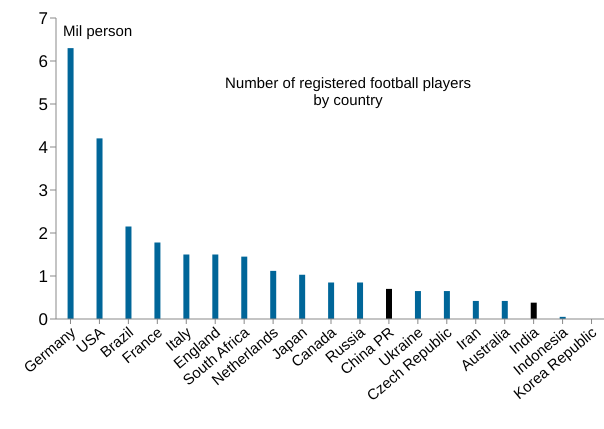 This screenshot has height=429, width=604. Describe the element at coordinates (97, 31) in the screenshot. I see `y-axis-title: Mil person` at that location.